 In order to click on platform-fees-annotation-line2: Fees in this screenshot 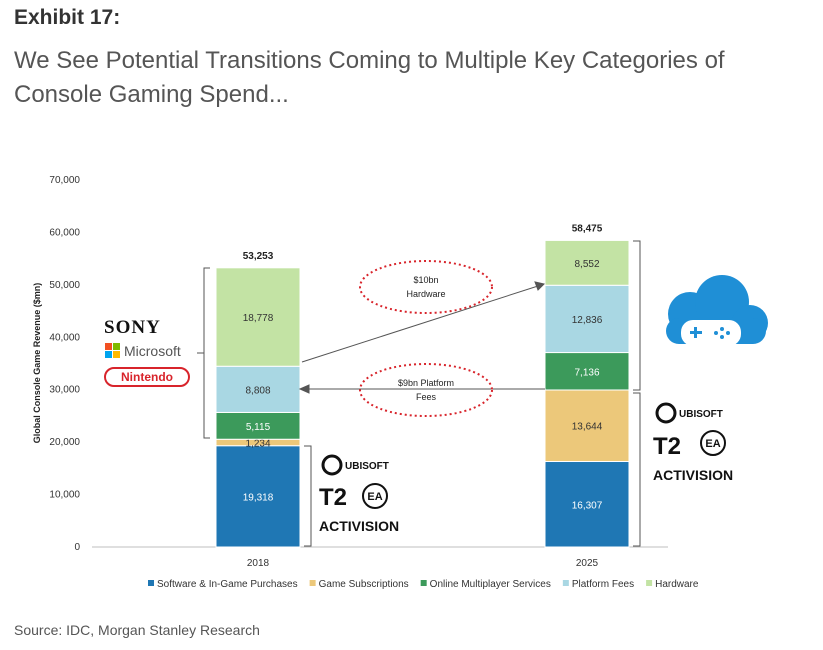, I will do `click(426, 397)`.